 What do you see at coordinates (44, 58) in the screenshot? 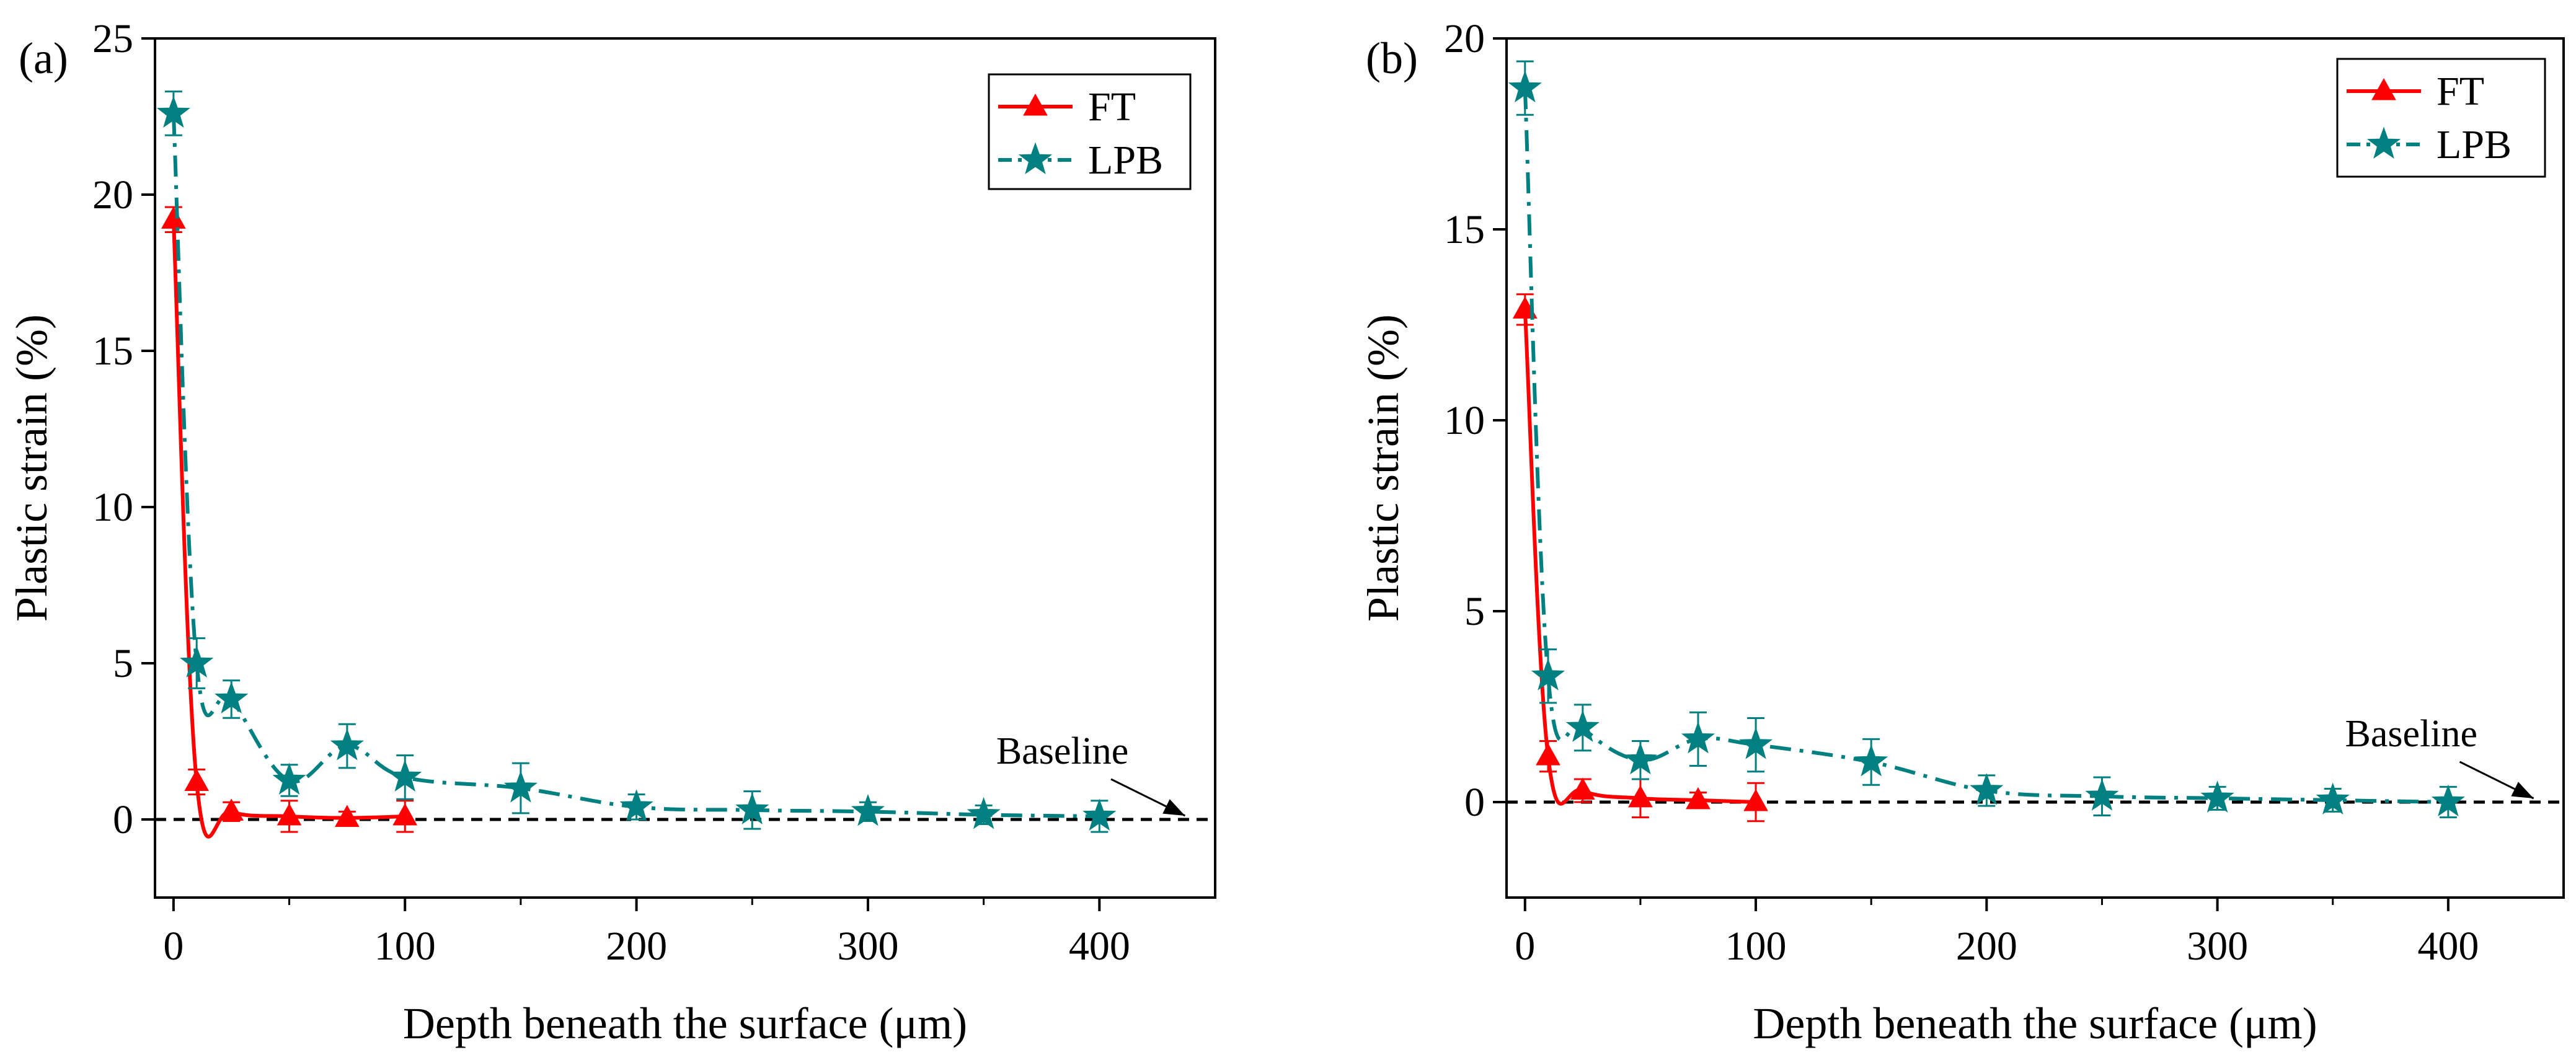
I see `panel-label: (a)` at bounding box center [44, 58].